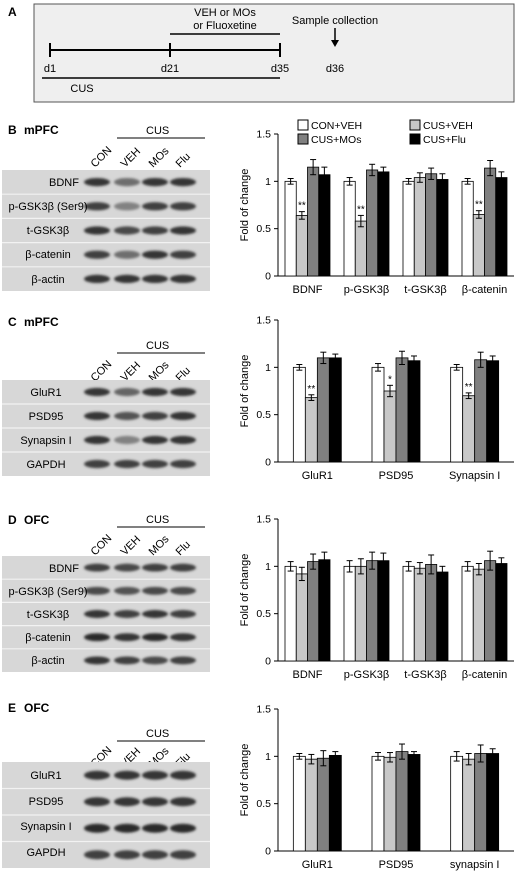 This screenshot has width=520, height=877. What do you see at coordinates (448, 126) in the screenshot?
I see `legend-label: CUS+VEH` at bounding box center [448, 126].